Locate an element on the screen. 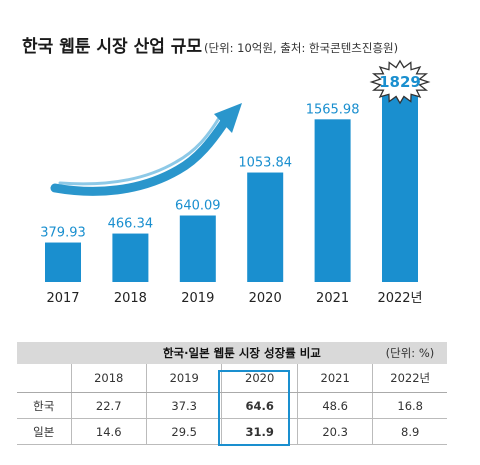  table-year-row: 2018 2019 2020 2021 2022년 is located at coordinates (232, 378).